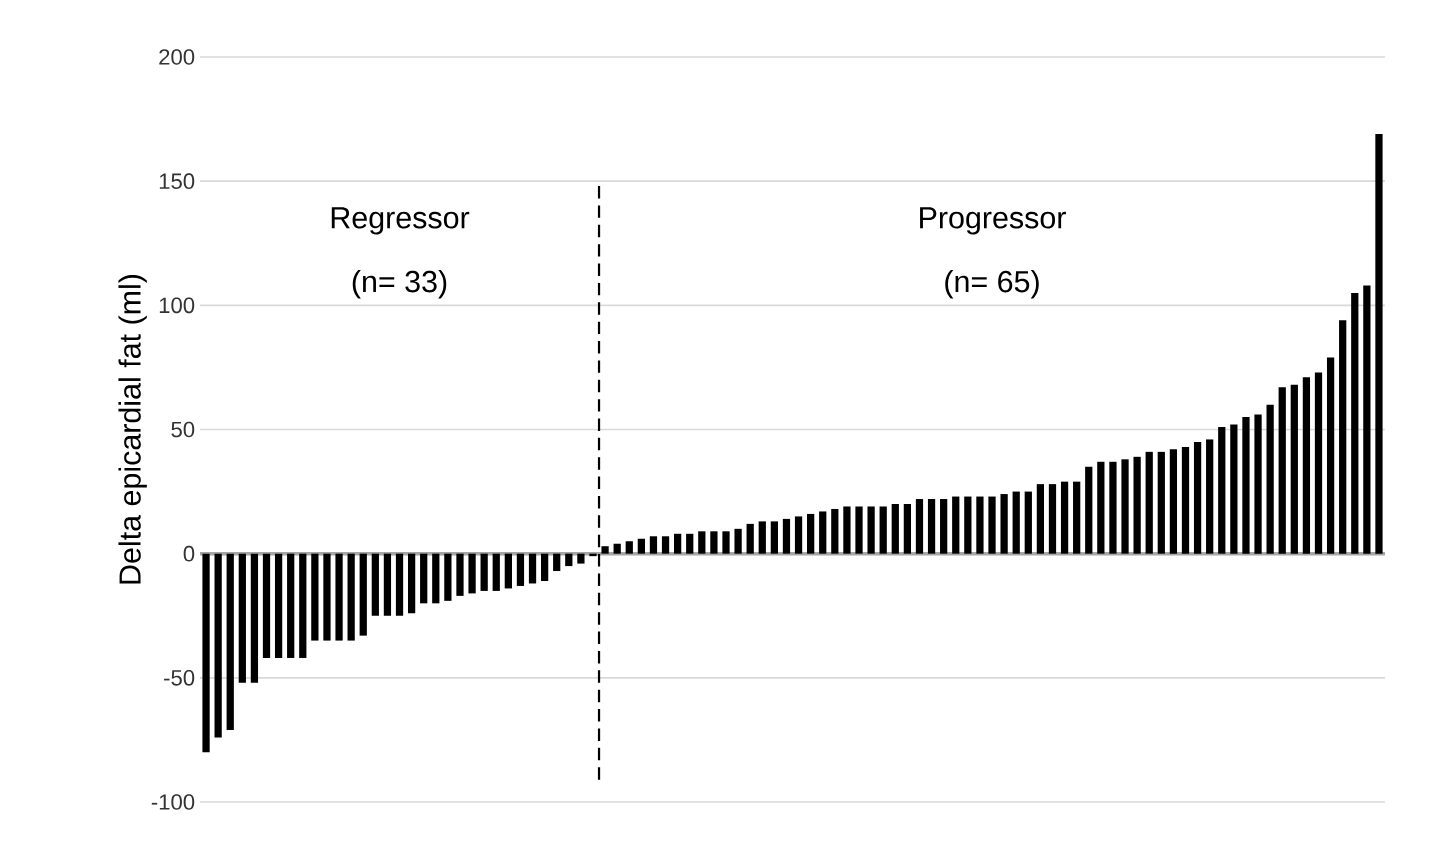 The image size is (1440, 843). What do you see at coordinates (992, 284) in the screenshot?
I see `annotation: (n= 65)` at bounding box center [992, 284].